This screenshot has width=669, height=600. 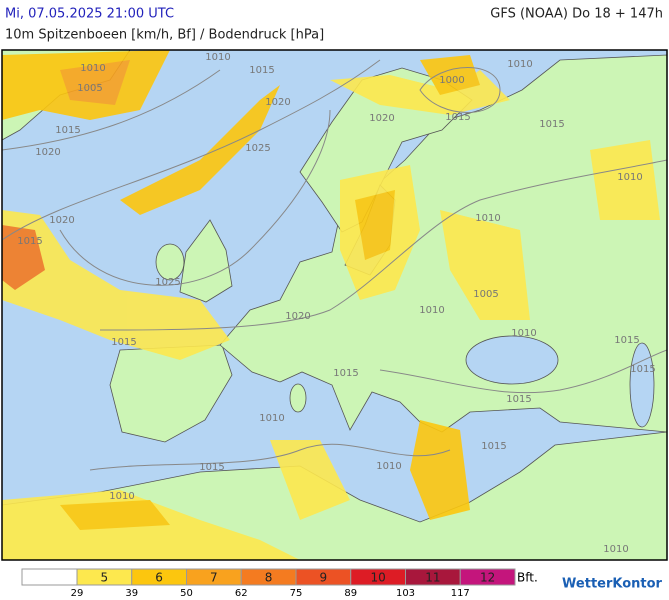 What do you see at coordinates (214, 578) in the screenshot?
I see `legend-bft-label: 7` at bounding box center [214, 578].